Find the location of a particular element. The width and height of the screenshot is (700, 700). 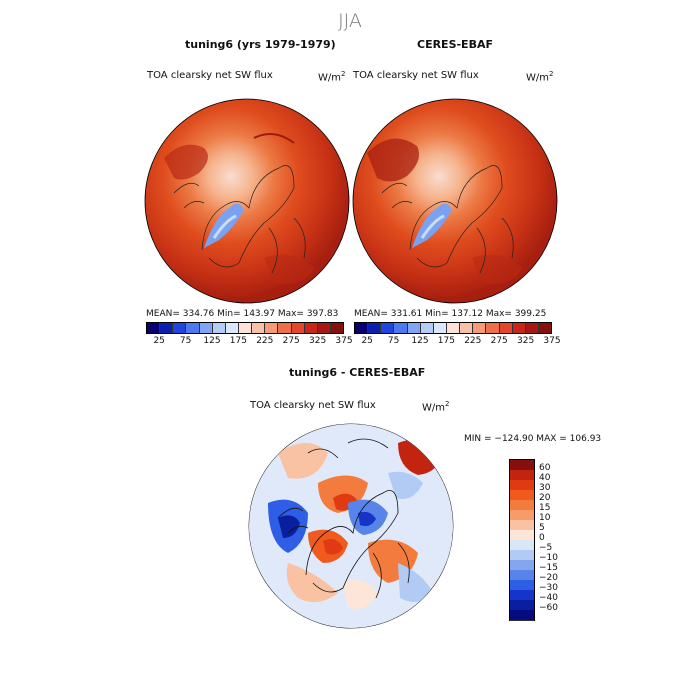

minmax-diff: MIN = −124.90 MAX = 106.93 is located at coordinates (533, 439).